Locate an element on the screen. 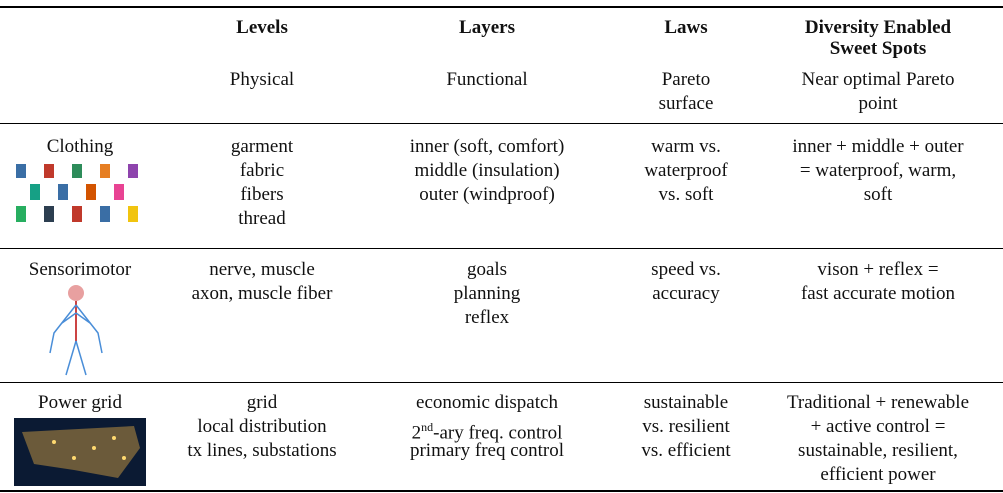  cell-line: economic dispatch is located at coordinates (487, 402).